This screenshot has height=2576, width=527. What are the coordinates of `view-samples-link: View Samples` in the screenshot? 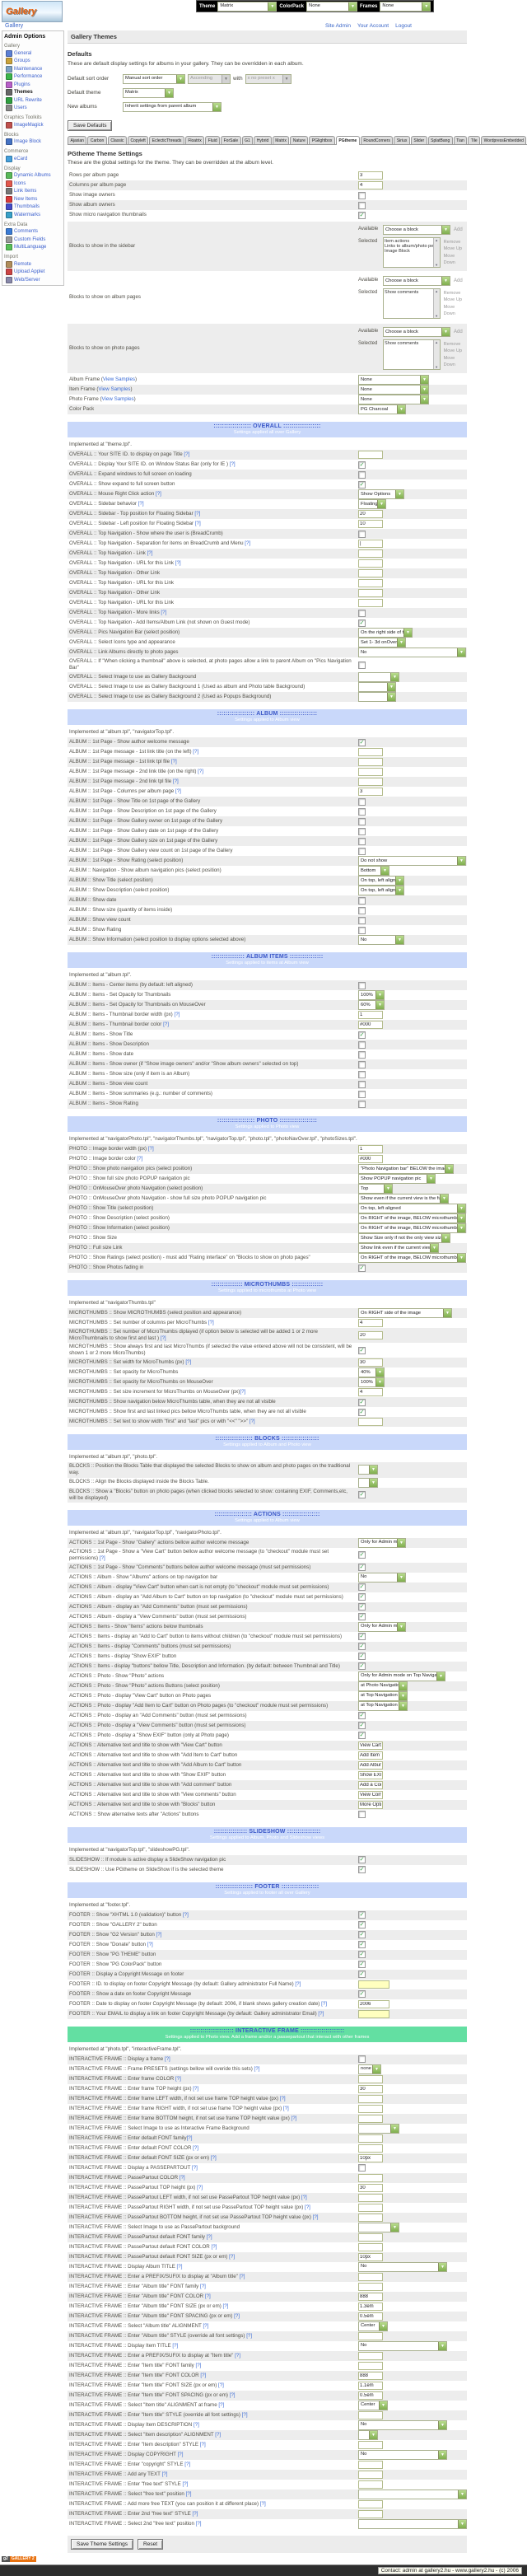 It's located at (117, 398).